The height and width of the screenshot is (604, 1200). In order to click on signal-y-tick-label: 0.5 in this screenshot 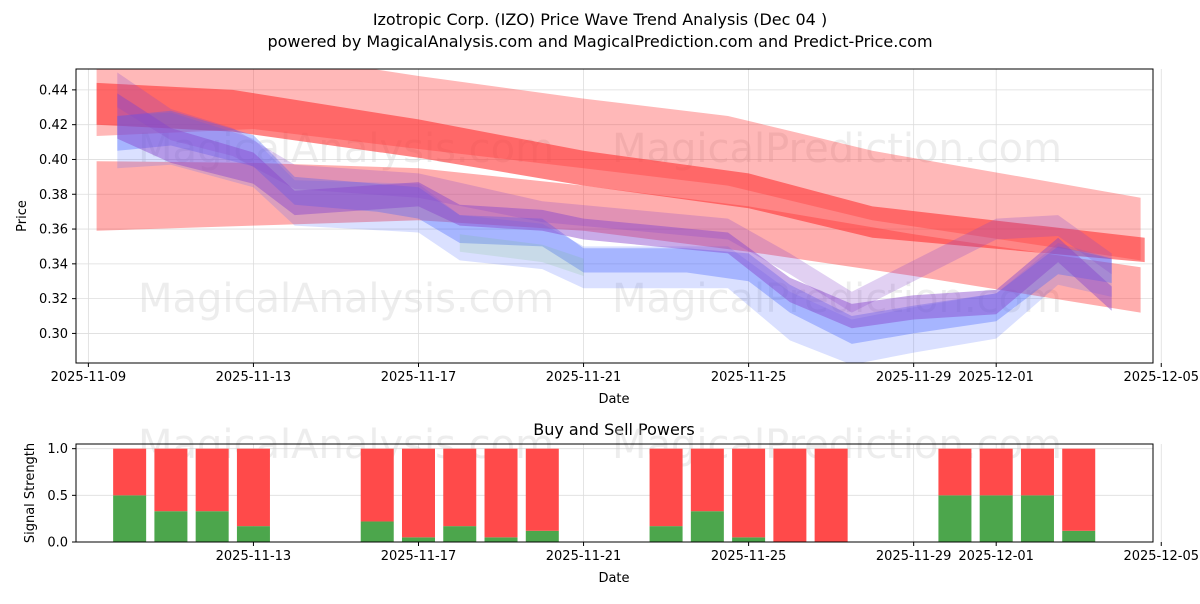, I will do `click(57, 496)`.